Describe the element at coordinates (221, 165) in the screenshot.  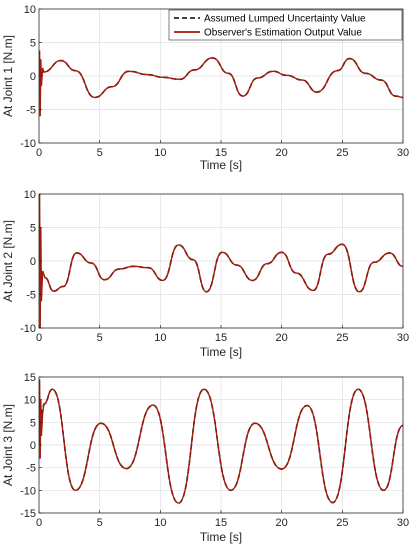
I see `x-axis-label-joint-1: Time [s]` at that location.